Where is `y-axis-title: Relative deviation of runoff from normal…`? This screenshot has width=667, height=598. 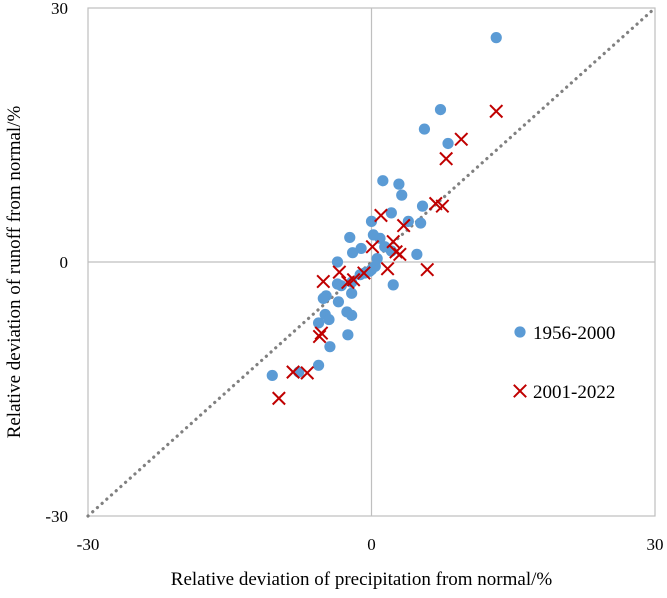 y-axis-title: Relative deviation of runoff from normal… is located at coordinates (14, 272).